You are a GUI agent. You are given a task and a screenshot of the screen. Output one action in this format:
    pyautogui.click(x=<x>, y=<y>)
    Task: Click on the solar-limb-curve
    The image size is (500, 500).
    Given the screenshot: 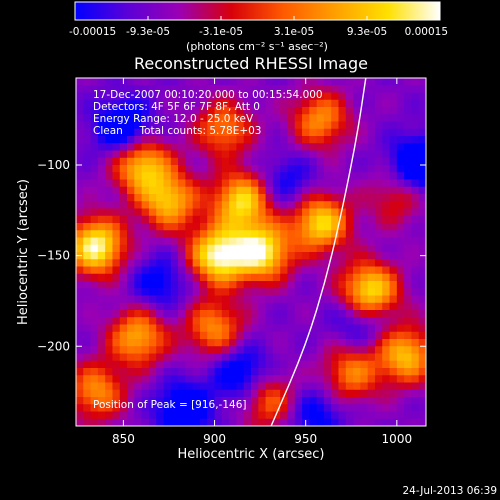 What is the action you would take?
    pyautogui.click(x=318, y=252)
    